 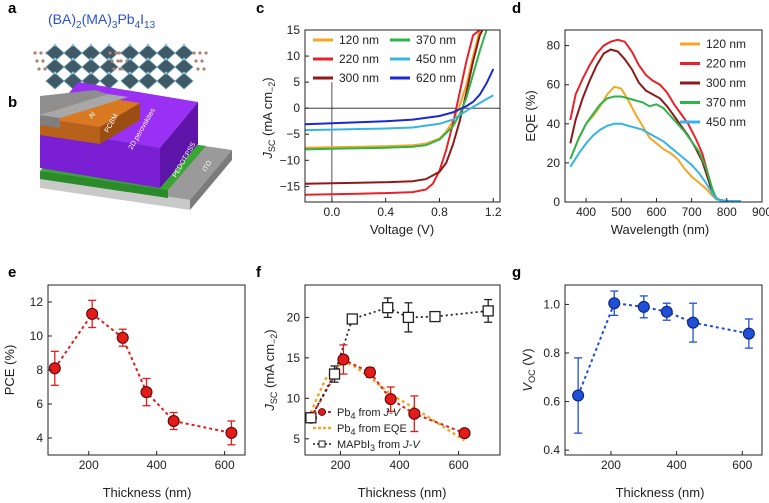 I want to click on panel-label-g: g, so click(x=516, y=272).